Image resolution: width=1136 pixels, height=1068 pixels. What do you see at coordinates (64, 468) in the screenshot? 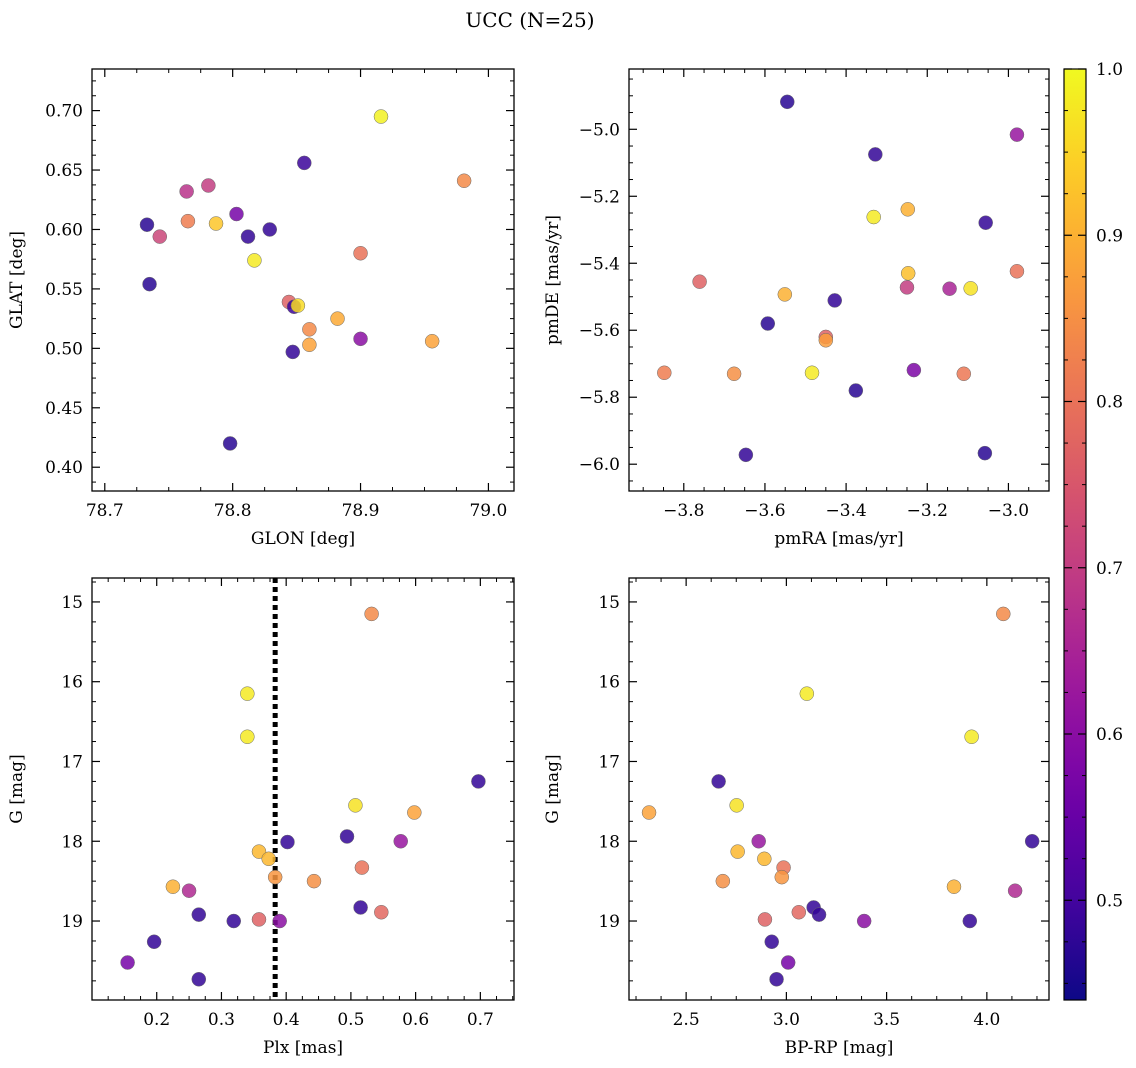
I see `y-tick-label: 0.40` at bounding box center [64, 468].